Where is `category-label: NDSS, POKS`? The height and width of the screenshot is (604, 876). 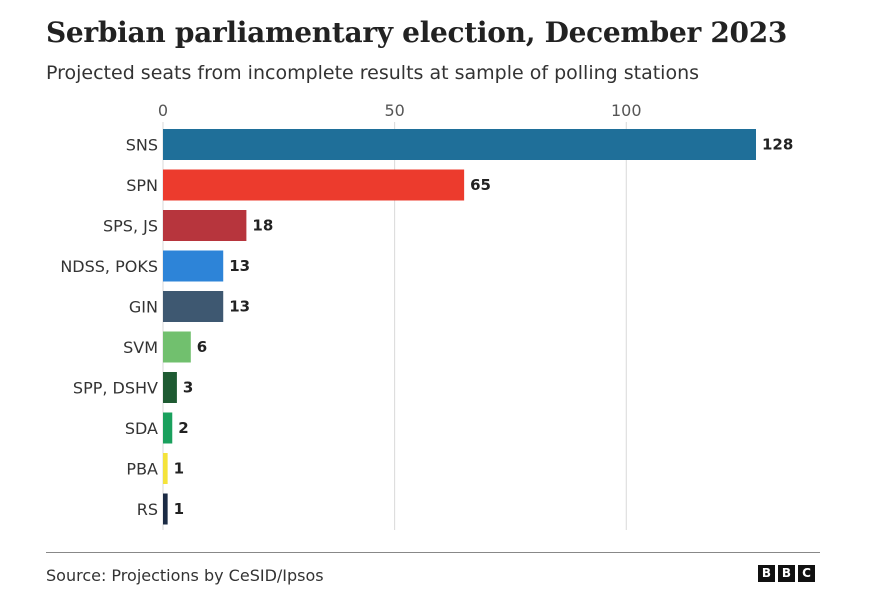
category-label: NDSS, POKS is located at coordinates (109, 266).